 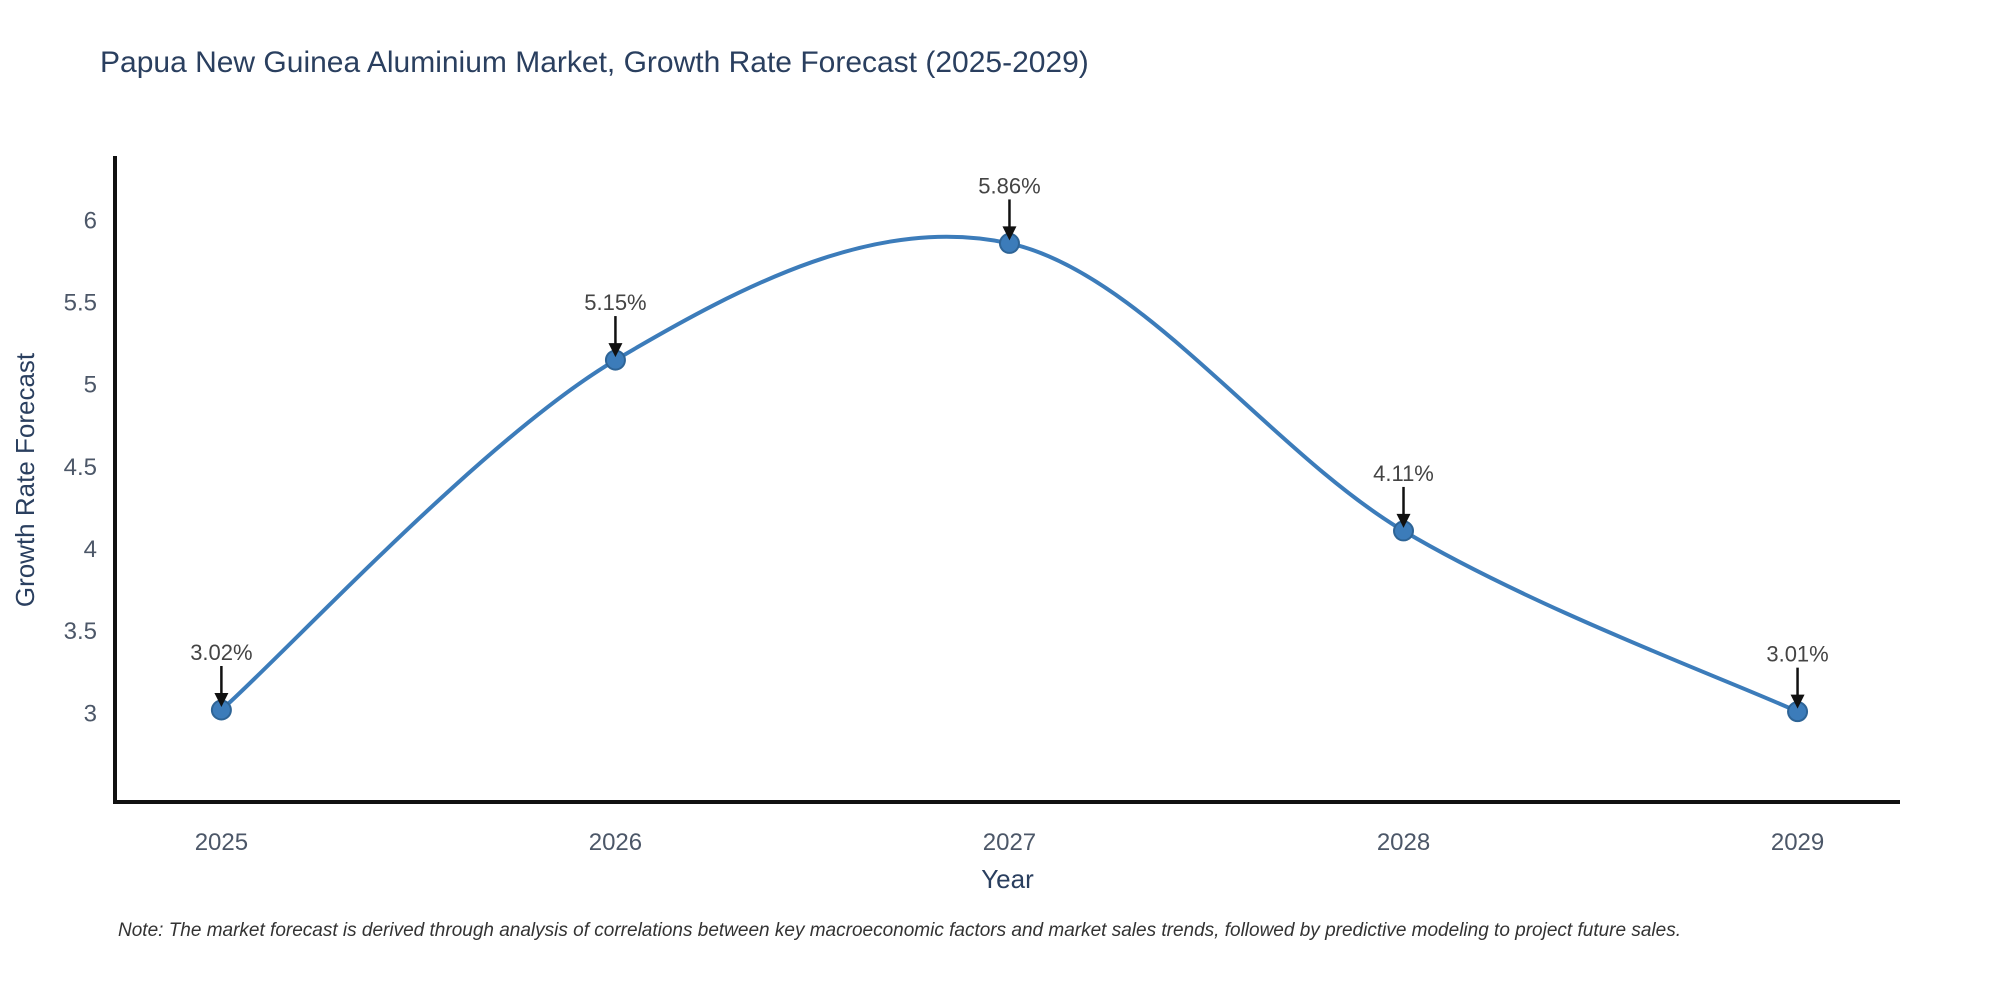 I want to click on x-tick-label: 2028, so click(x=1403, y=842).